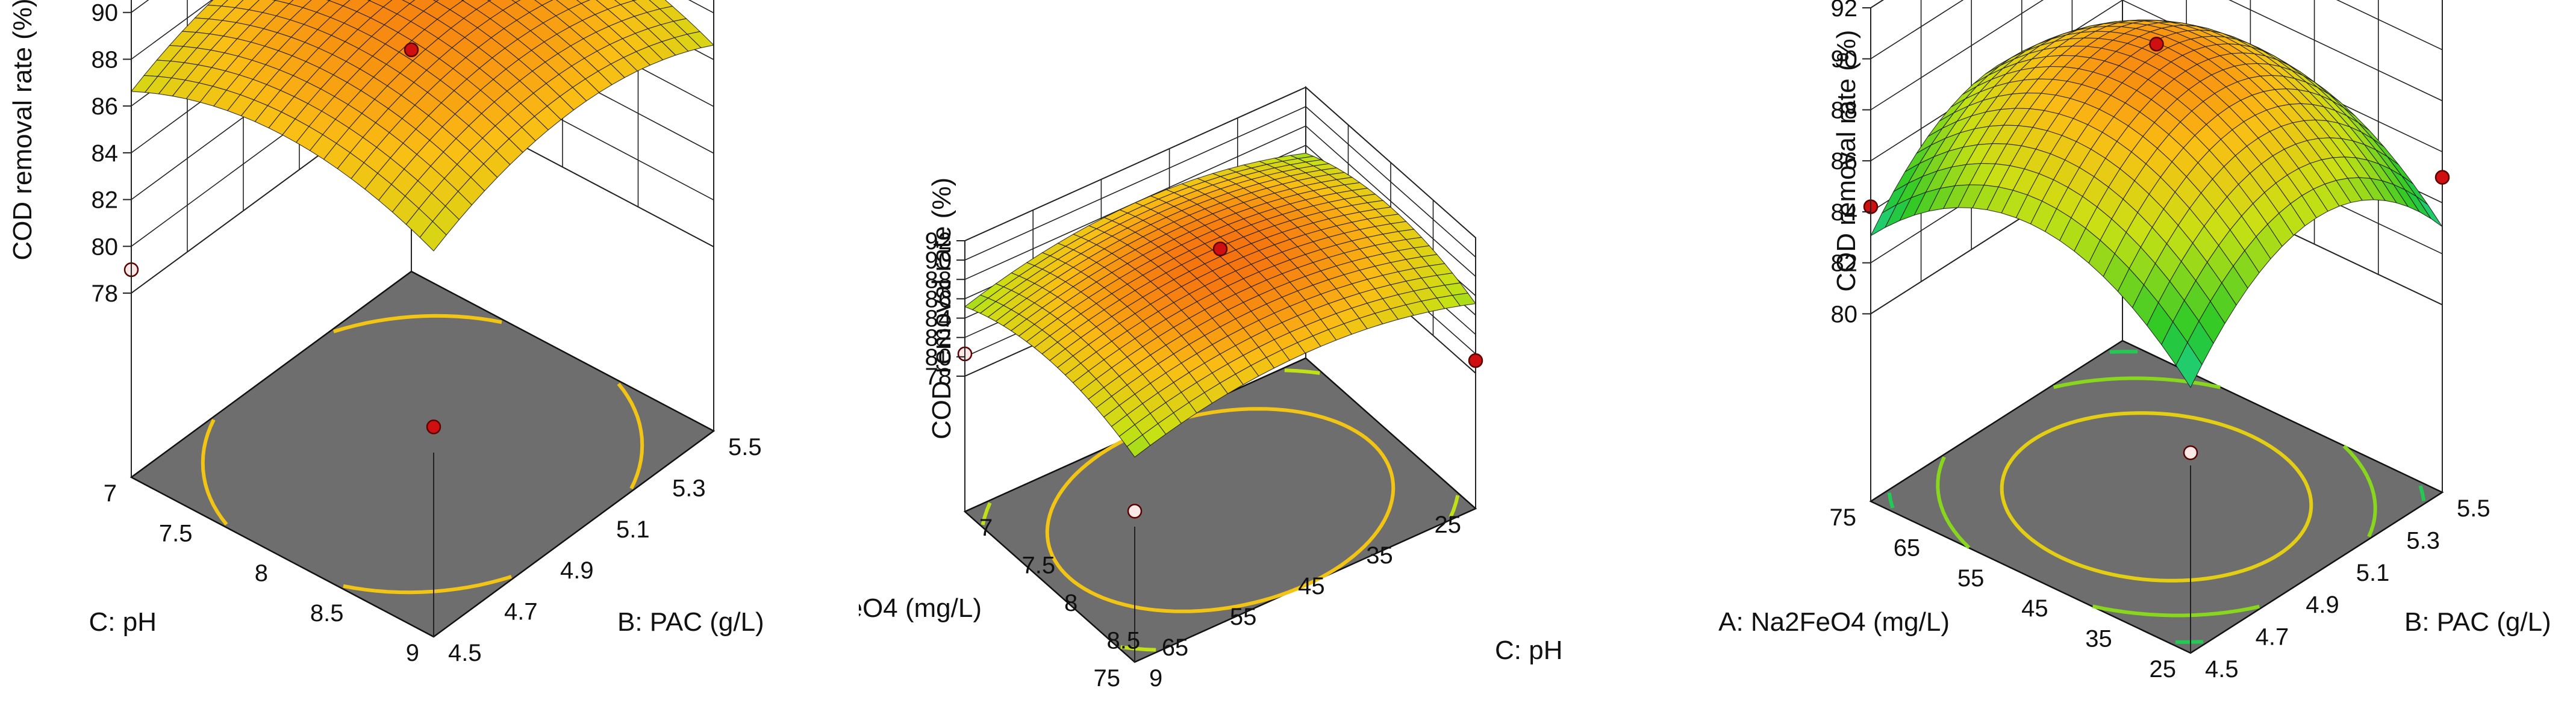 The width and height of the screenshot is (2576, 709). What do you see at coordinates (2190, 452) in the screenshot?
I see `design-point-open` at bounding box center [2190, 452].